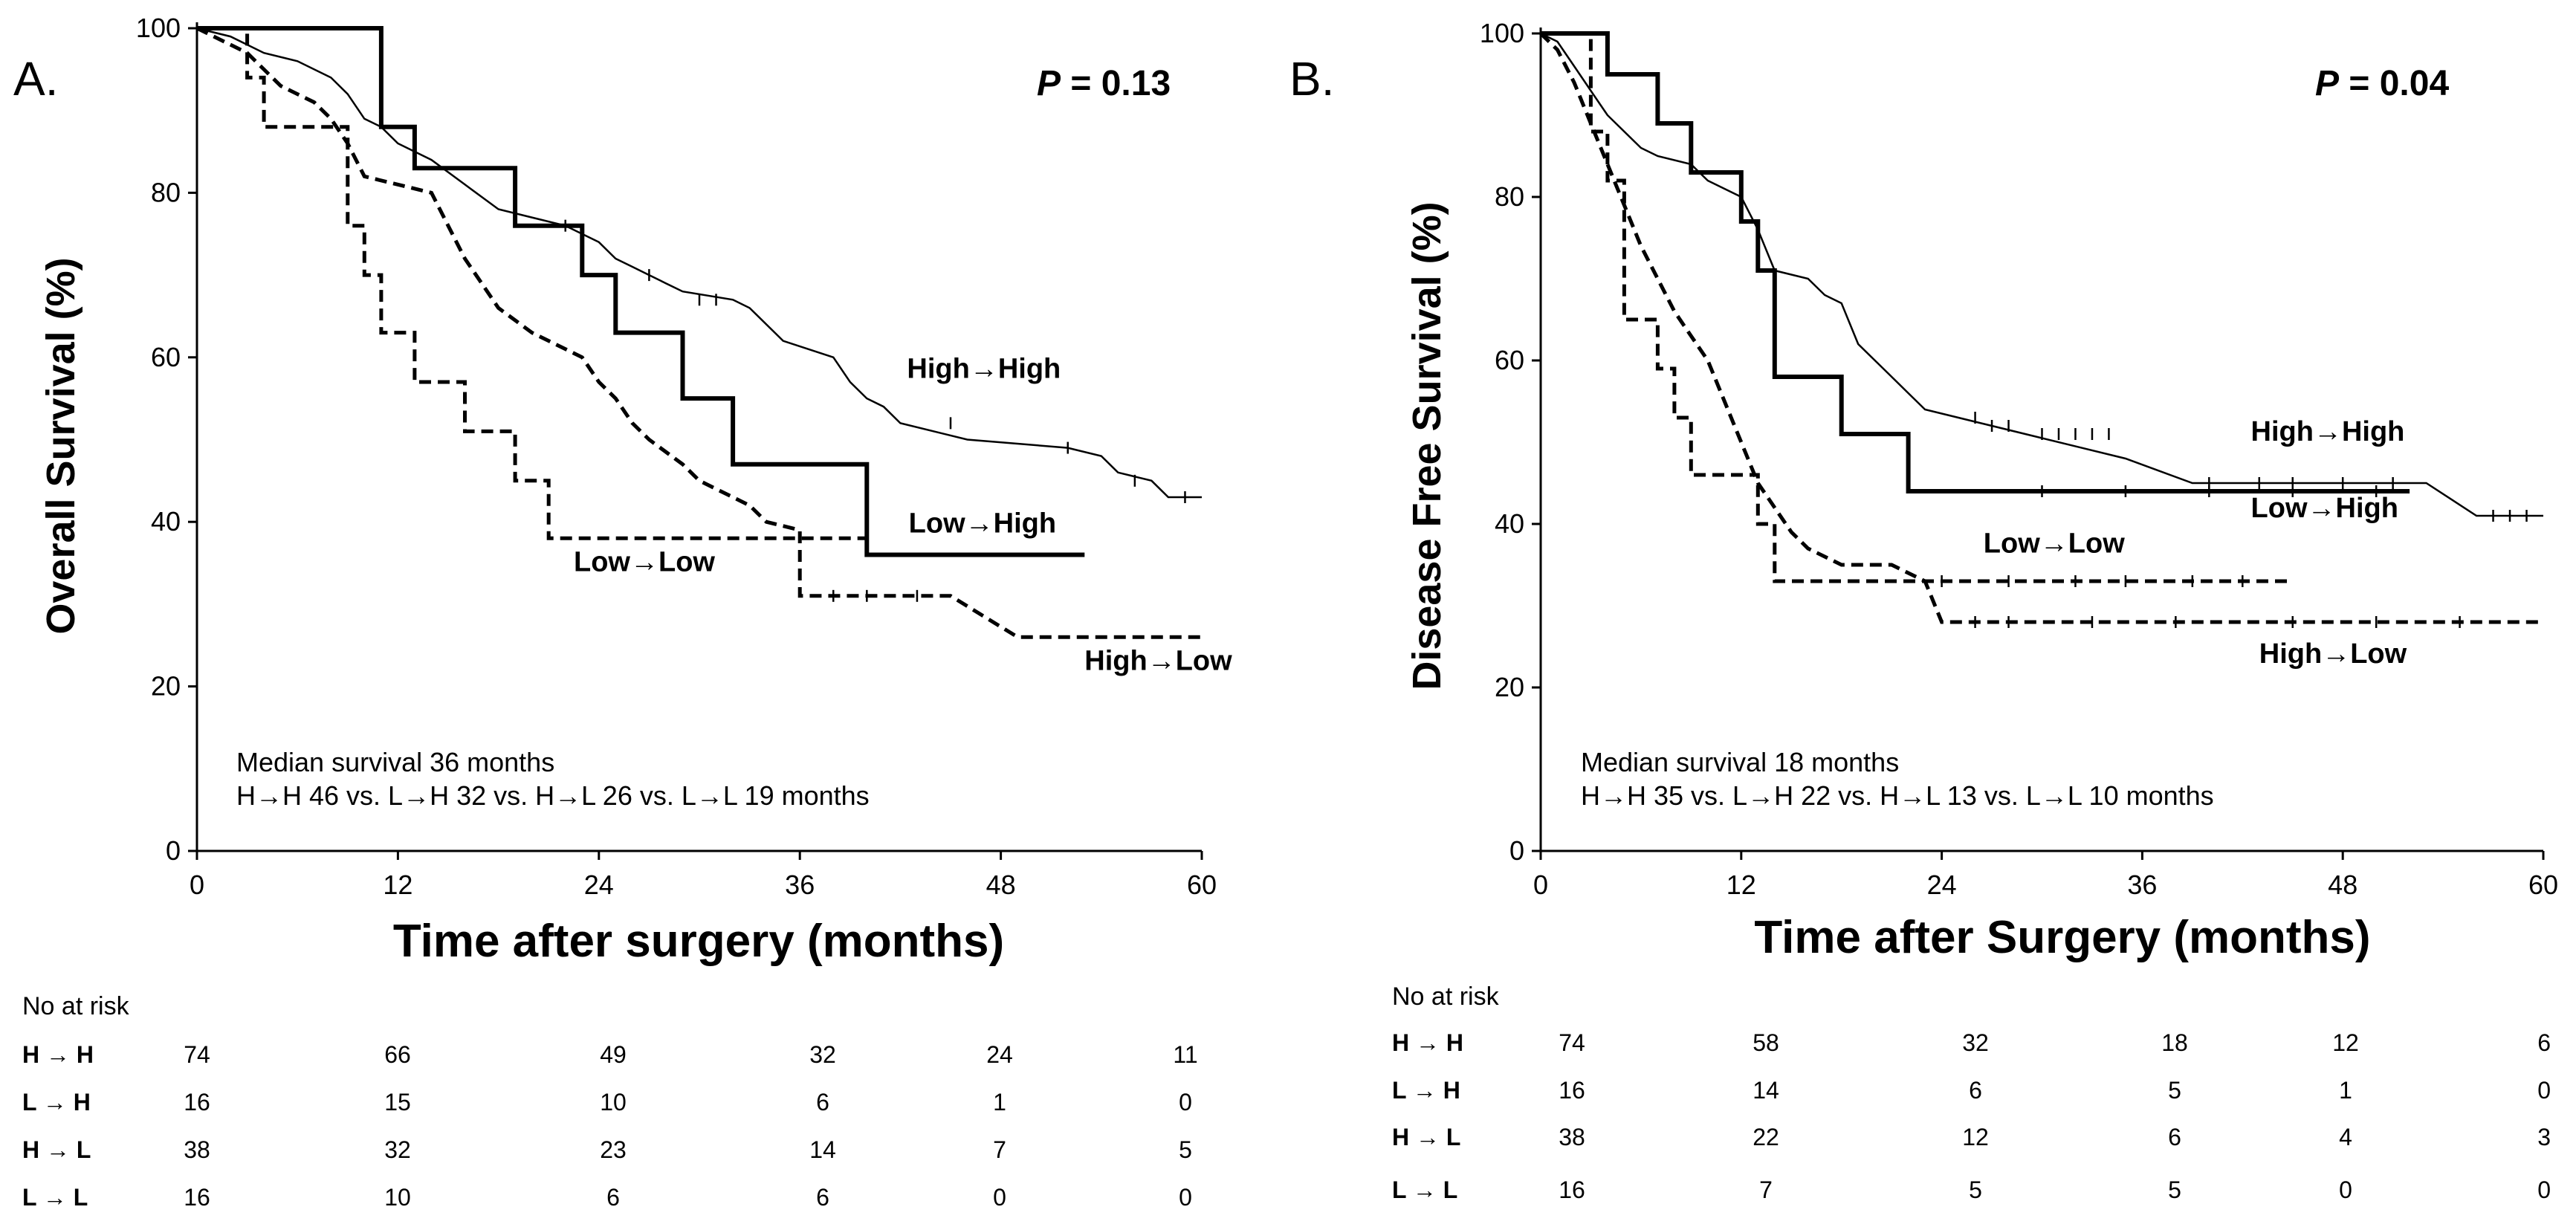 The width and height of the screenshot is (2576, 1227). What do you see at coordinates (397, 1103) in the screenshot?
I see `risk-count-cell: 15` at bounding box center [397, 1103].